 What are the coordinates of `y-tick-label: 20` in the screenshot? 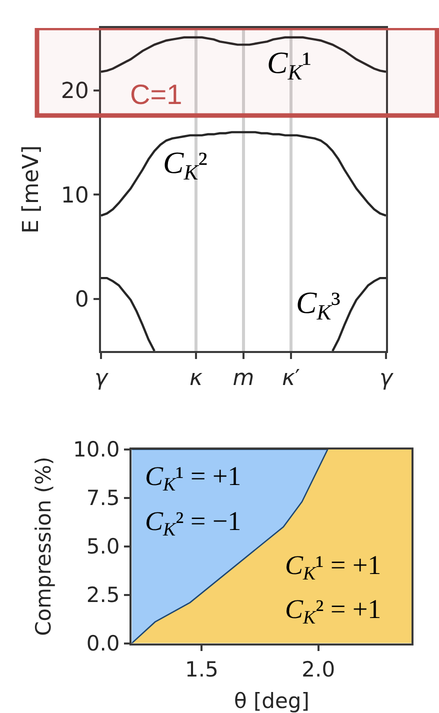 It's located at (74, 91).